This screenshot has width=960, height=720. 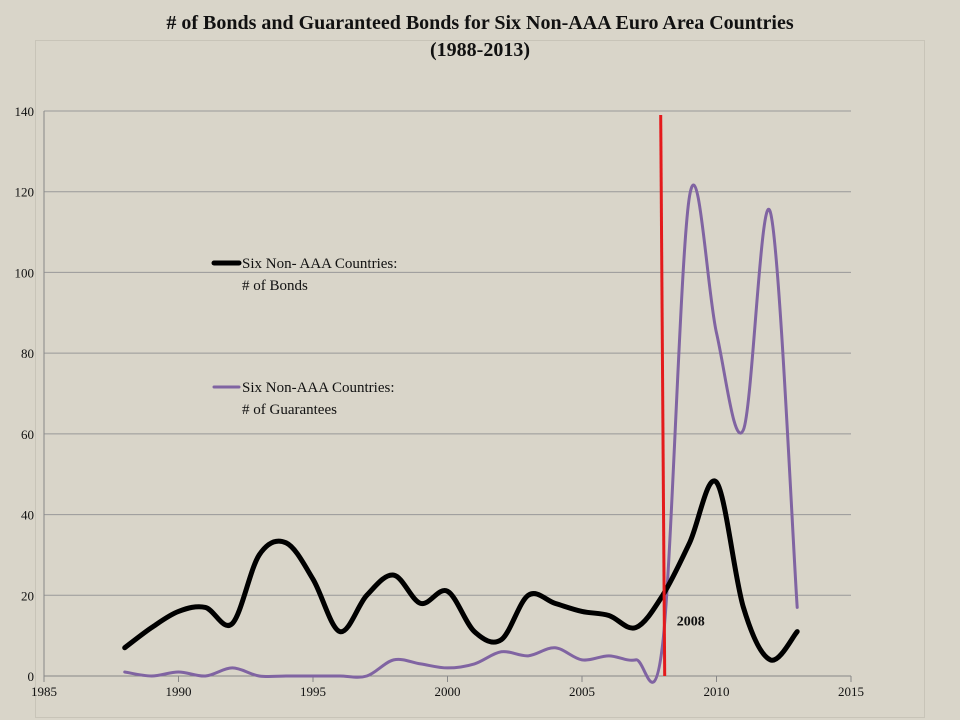 I want to click on legend-label: Six Non- AAA Countries:, so click(x=319, y=264).